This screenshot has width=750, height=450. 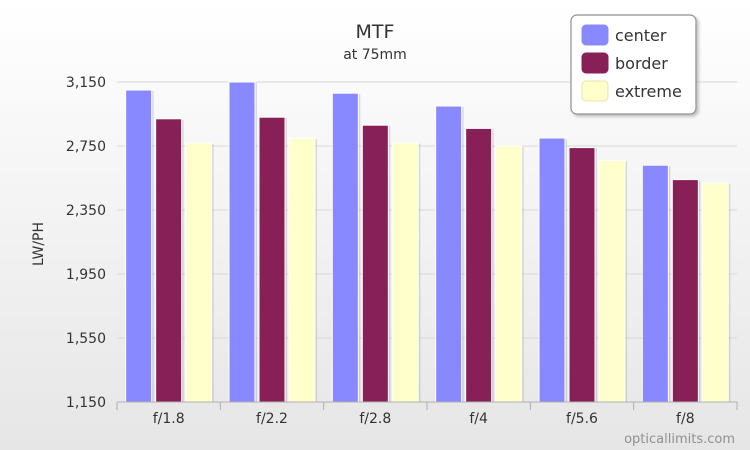 I want to click on legend-label-extreme: extreme, so click(x=648, y=91).